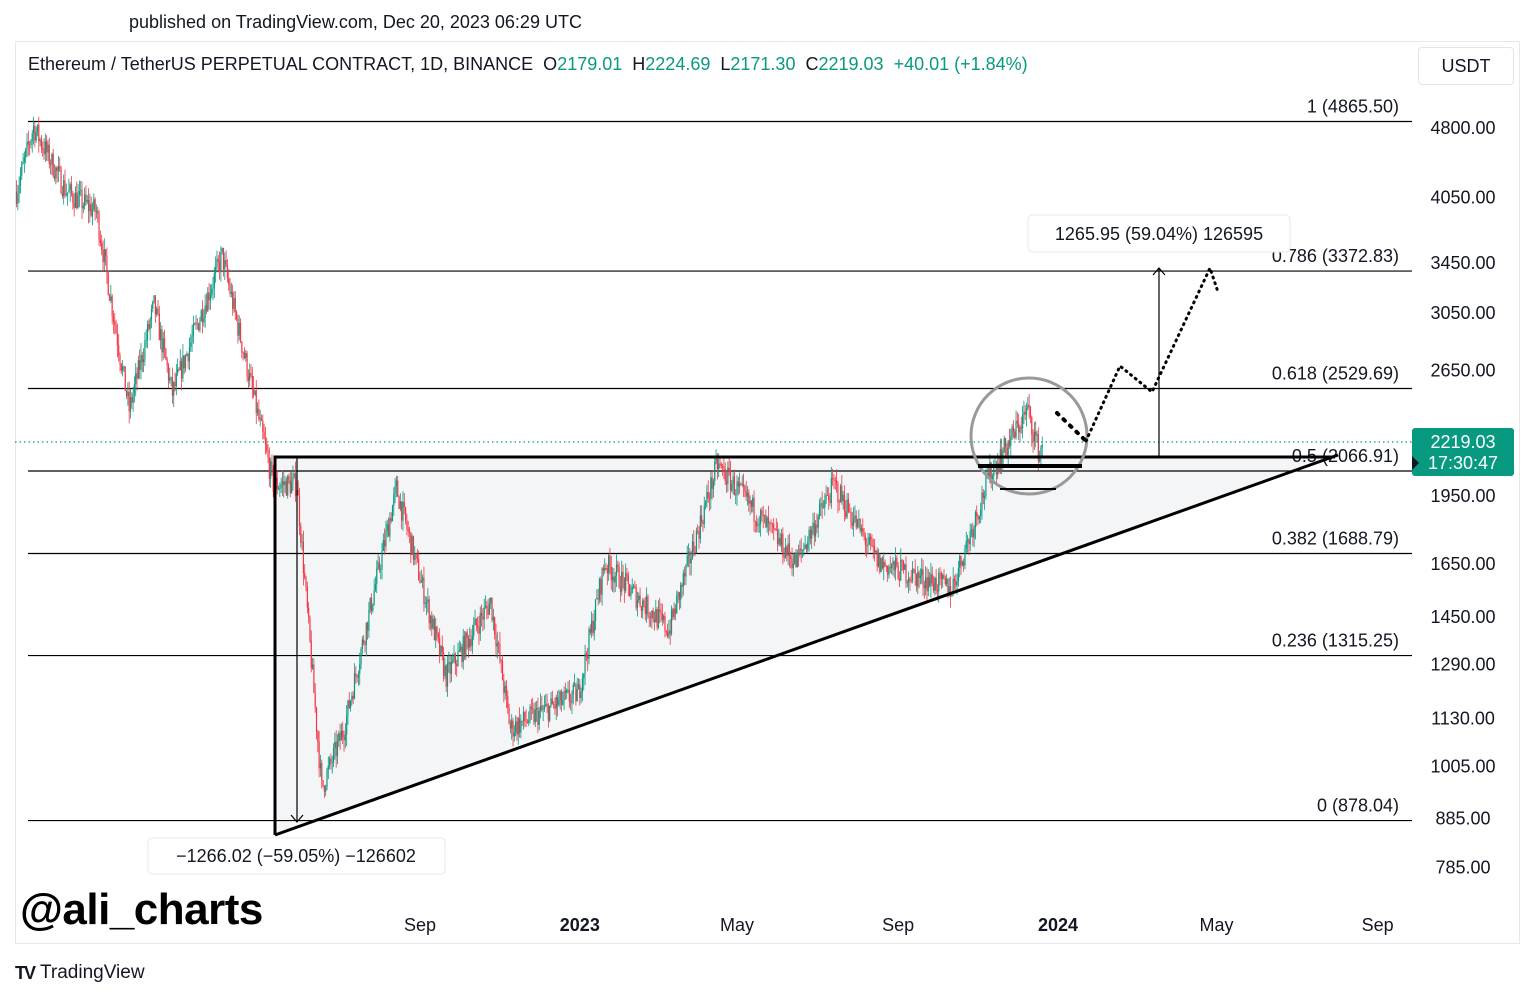 Image resolution: width=1536 pixels, height=999 pixels. What do you see at coordinates (725, 64) in the screenshot?
I see `low-label: L` at bounding box center [725, 64].